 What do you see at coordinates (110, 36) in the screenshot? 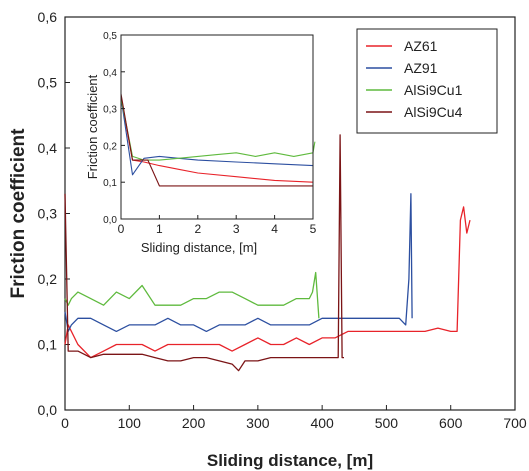
I see `inset-y-tick-label: 0,5` at bounding box center [110, 36].